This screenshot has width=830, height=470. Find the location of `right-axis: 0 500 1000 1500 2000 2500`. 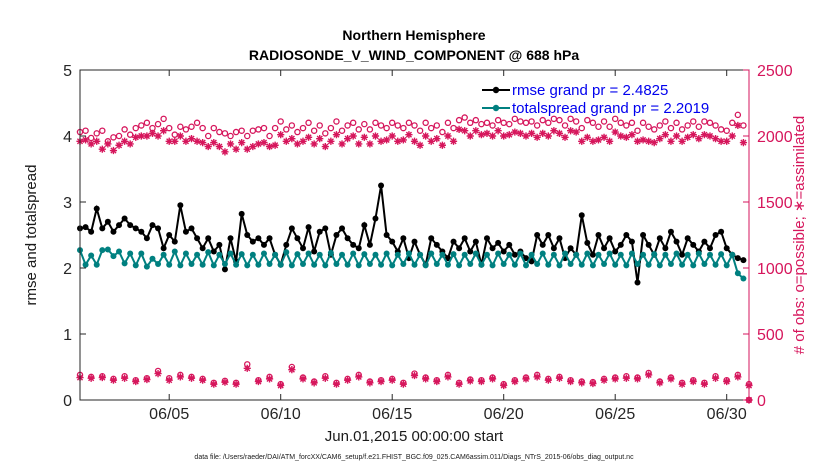

right-axis: 0 500 1000 1500 2000 2500 is located at coordinates (768, 236).